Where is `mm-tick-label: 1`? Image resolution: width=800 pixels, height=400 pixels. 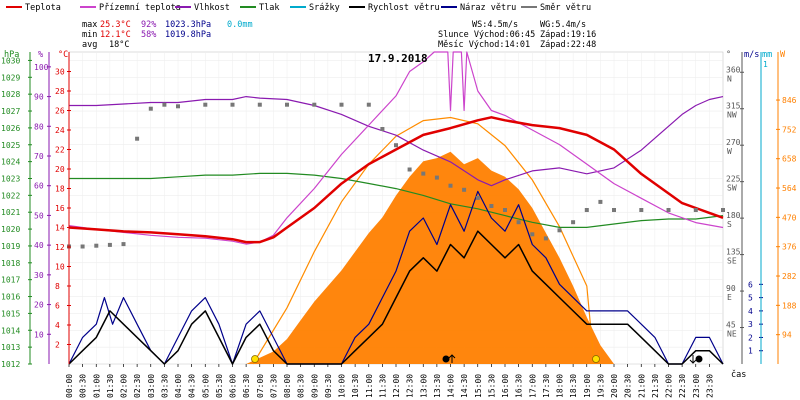
mm-tick-label: 1 is located at coordinates (765, 64).